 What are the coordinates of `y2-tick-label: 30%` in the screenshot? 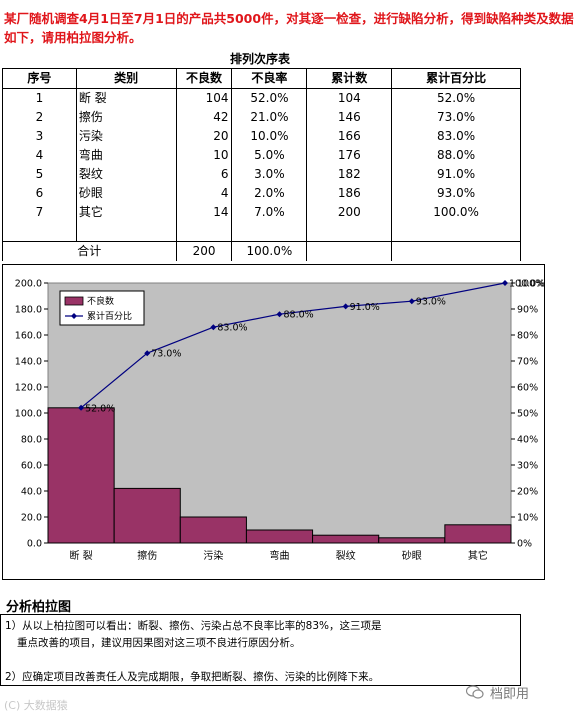 It's located at (527, 466).